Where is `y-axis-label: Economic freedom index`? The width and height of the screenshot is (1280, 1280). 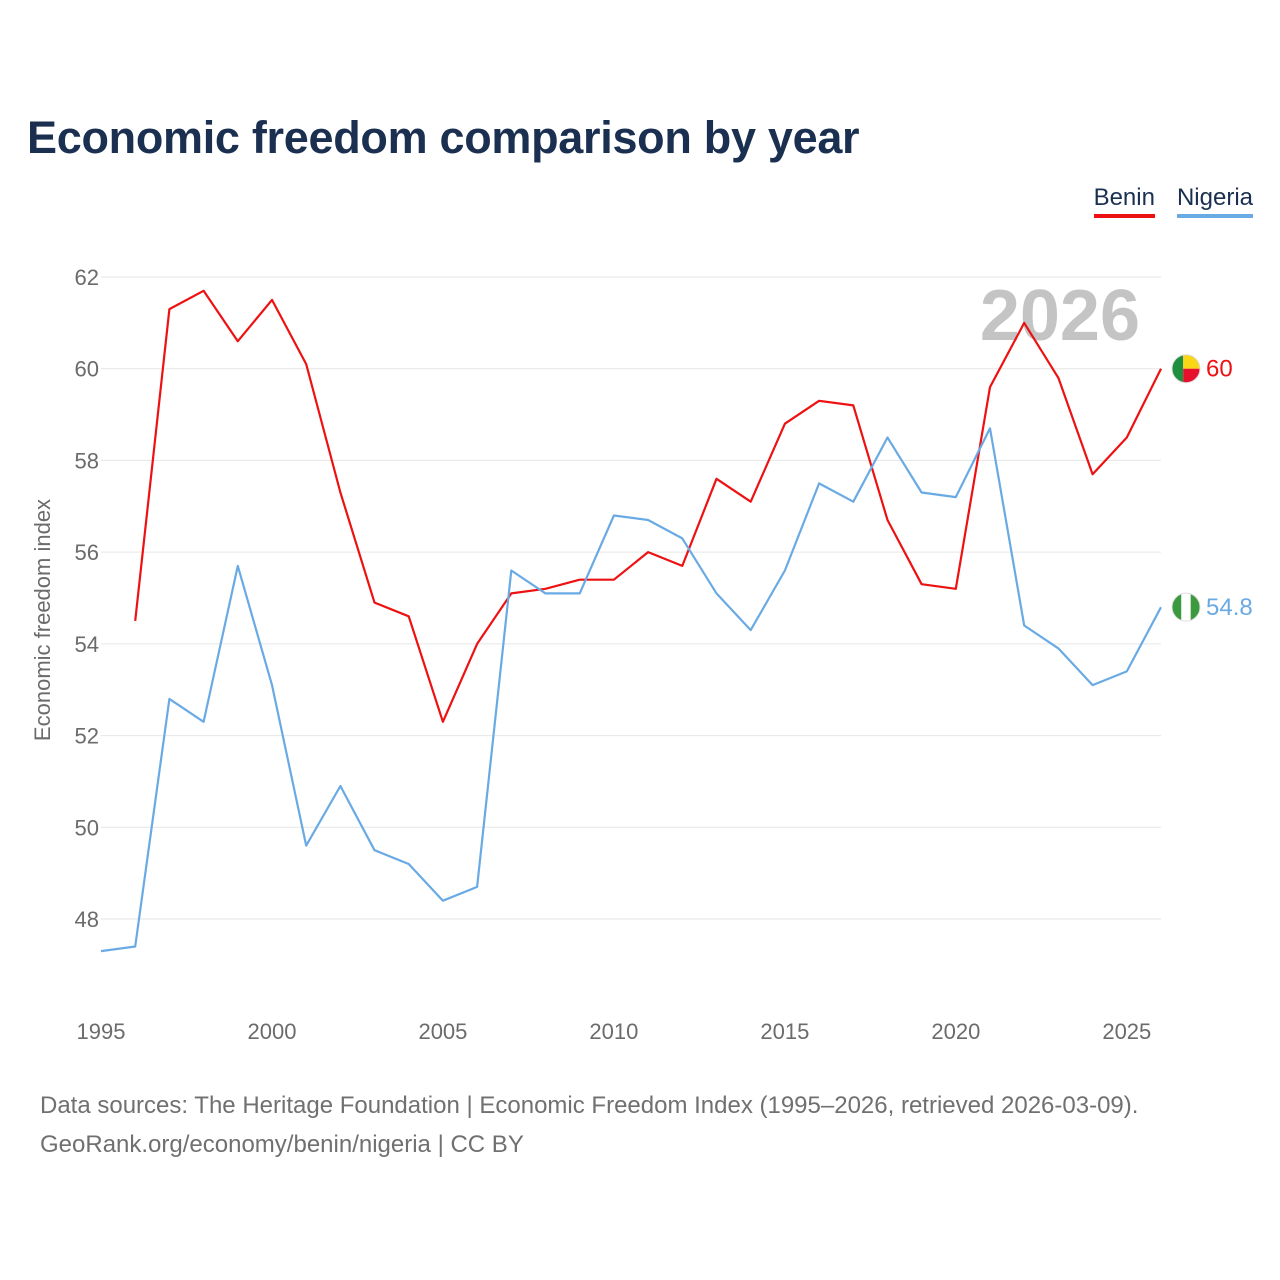
y-axis-label: Economic freedom index is located at coordinates (42, 620).